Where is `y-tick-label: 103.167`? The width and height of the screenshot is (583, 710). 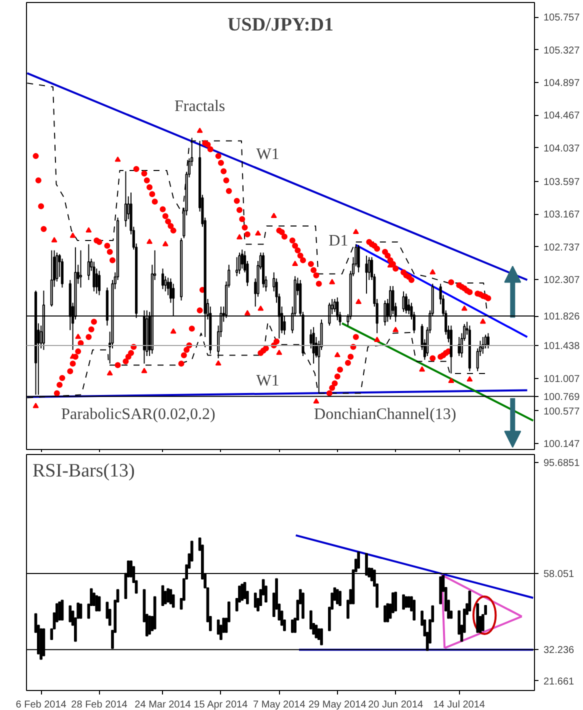 y-tick-label: 103.167 is located at coordinates (562, 215).